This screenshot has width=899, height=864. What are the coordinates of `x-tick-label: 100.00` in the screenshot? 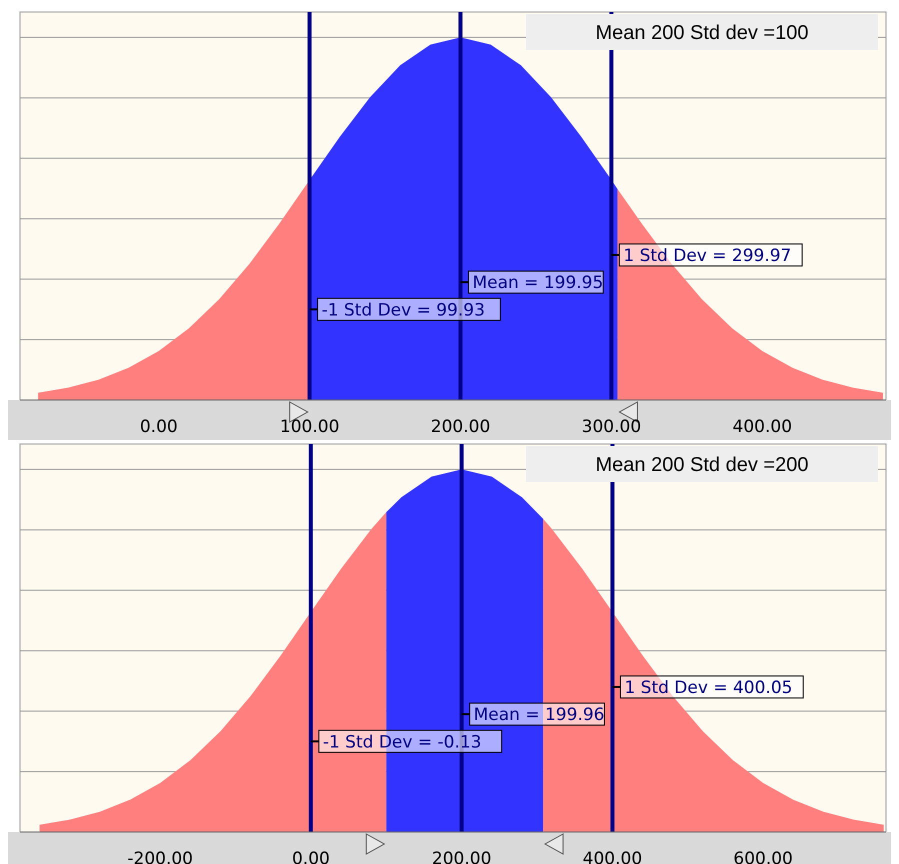 It's located at (310, 427).